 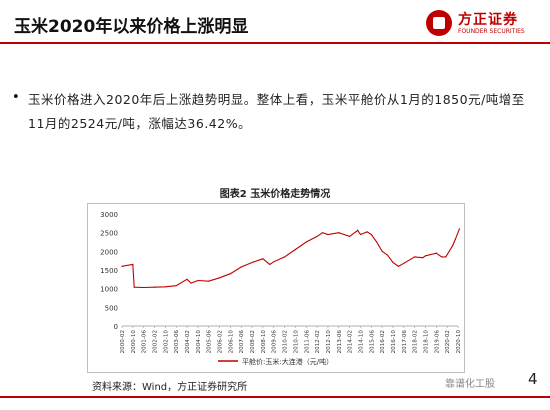 I want to click on y-tick-label: 500, so click(x=111, y=308).